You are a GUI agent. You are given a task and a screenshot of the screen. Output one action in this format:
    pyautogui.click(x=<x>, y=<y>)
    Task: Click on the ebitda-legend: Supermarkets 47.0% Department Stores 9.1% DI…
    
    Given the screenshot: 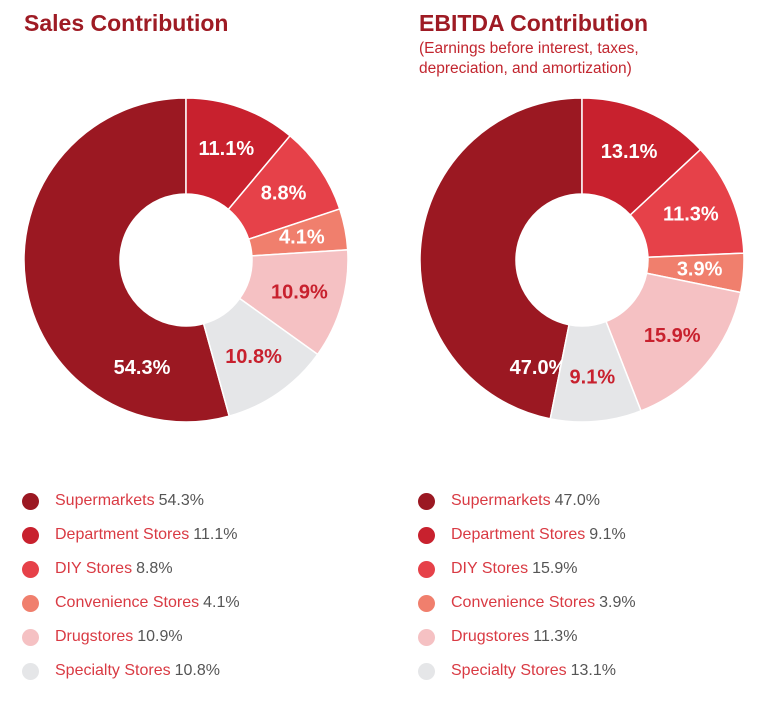 What is the action you would take?
    pyautogui.click(x=527, y=586)
    